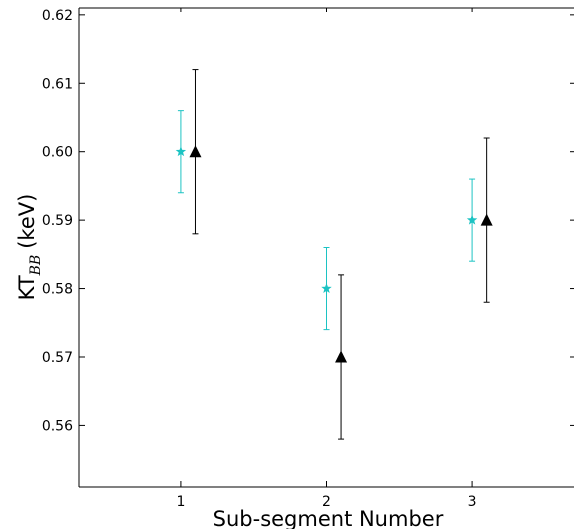 This screenshot has width=574, height=529. Describe the element at coordinates (57, 426) in the screenshot. I see `y-tick-label-0: 0.56` at that location.